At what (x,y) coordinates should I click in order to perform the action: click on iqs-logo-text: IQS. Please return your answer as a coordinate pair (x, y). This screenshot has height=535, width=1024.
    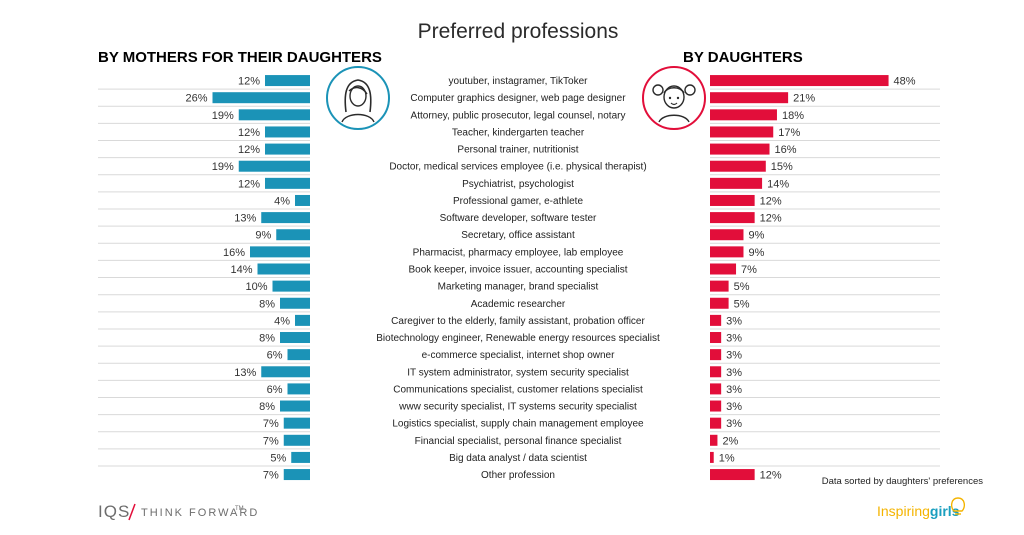
    Looking at the image, I should click on (114, 511).